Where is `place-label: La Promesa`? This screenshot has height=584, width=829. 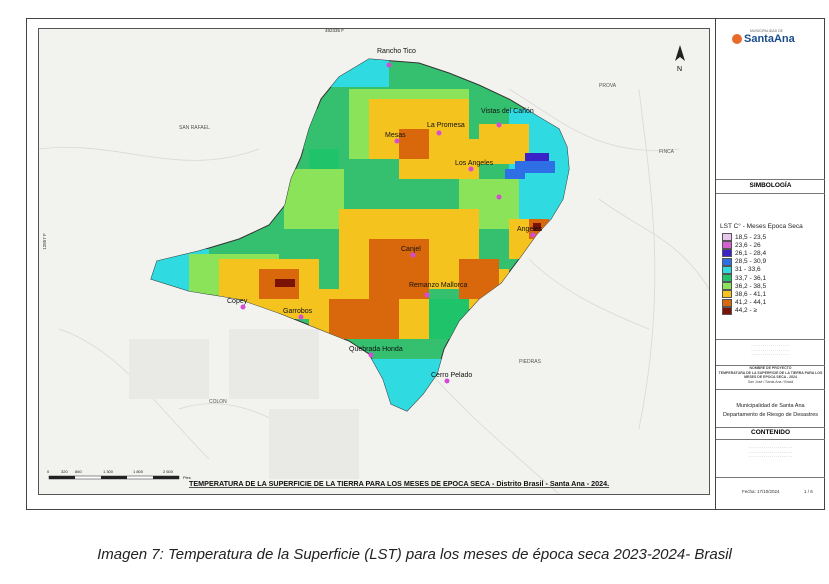
place-label: La Promesa is located at coordinates (446, 125).